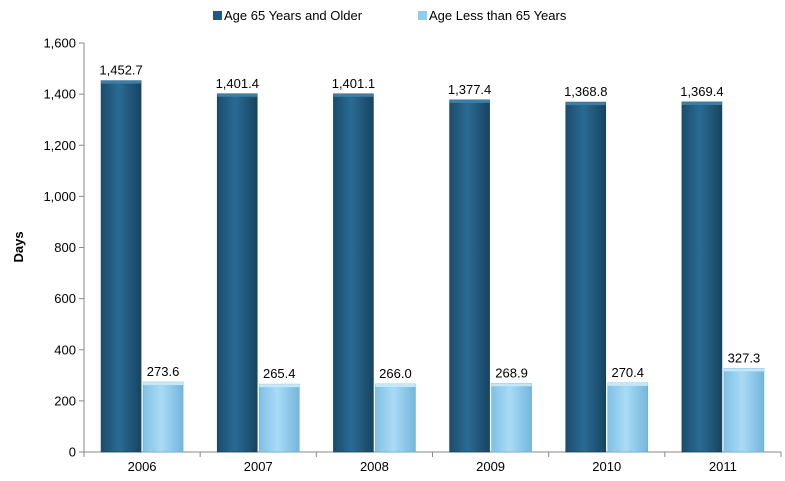 The image size is (785, 481). What do you see at coordinates (65, 298) in the screenshot?
I see `y-tick-label: 600` at bounding box center [65, 298].